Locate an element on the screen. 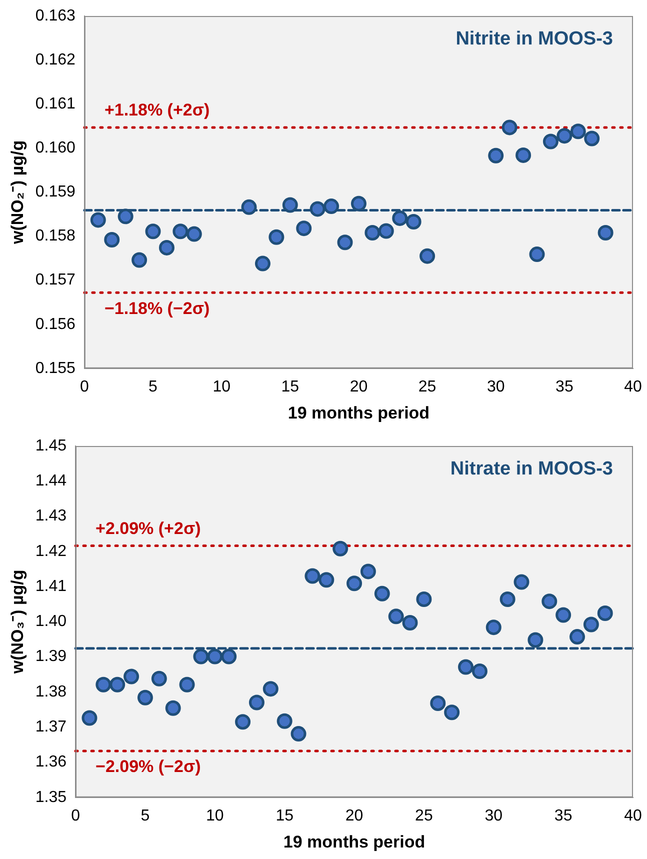 The width and height of the screenshot is (647, 859). y-tick-label: 0.156 is located at coordinates (55, 324).